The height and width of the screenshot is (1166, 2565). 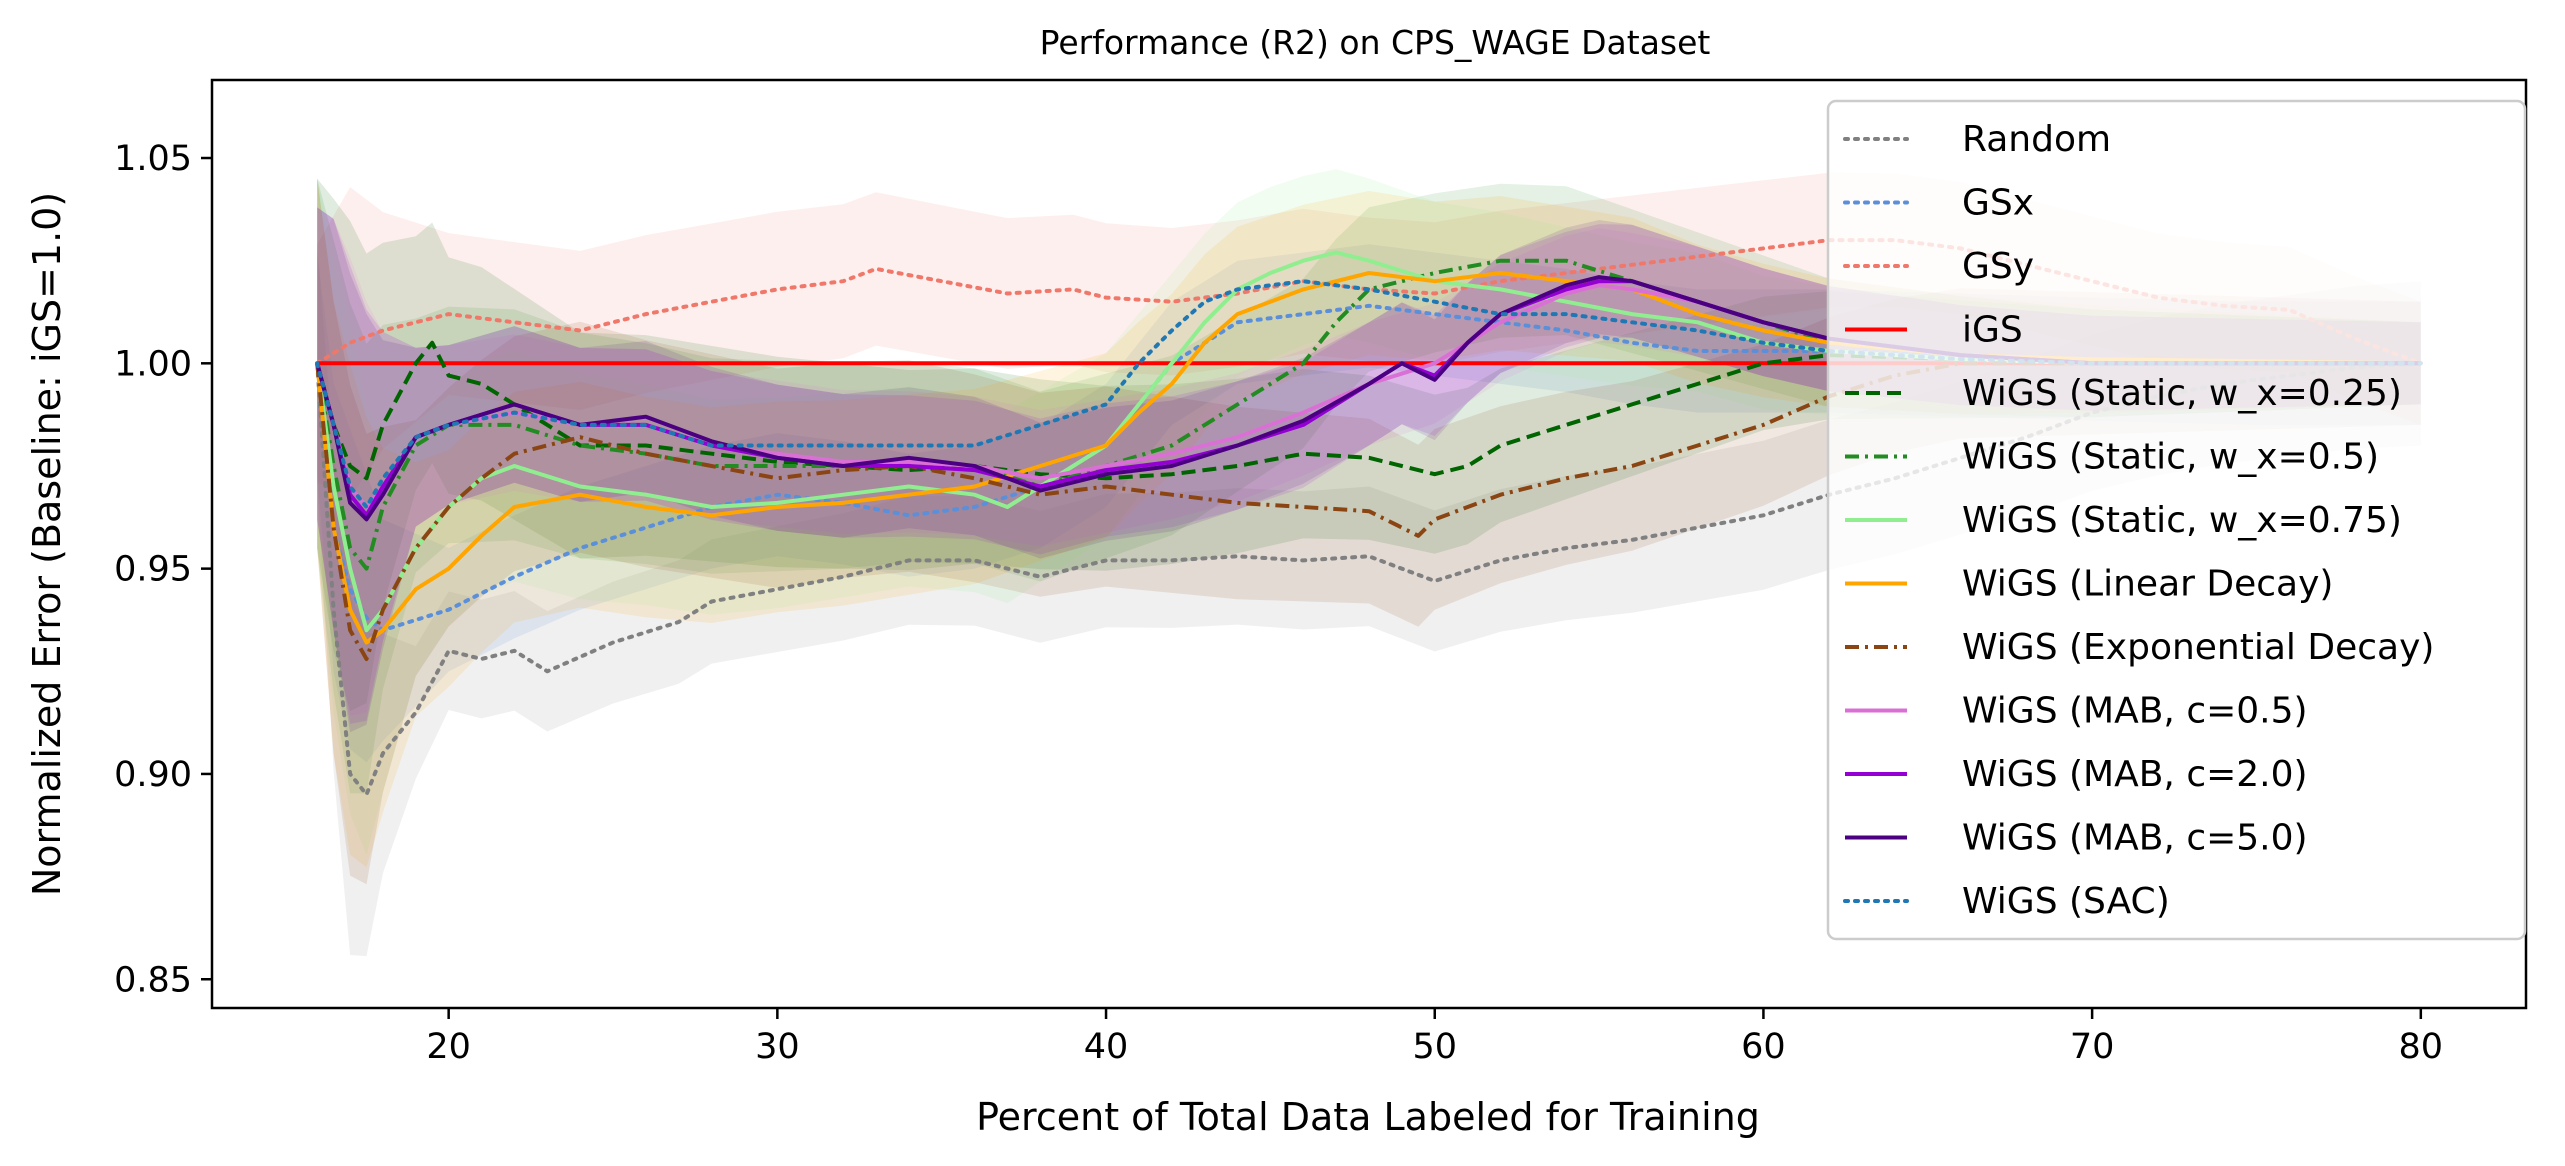 What do you see at coordinates (153, 364) in the screenshot?
I see `y-tick-label: 1.00` at bounding box center [153, 364].